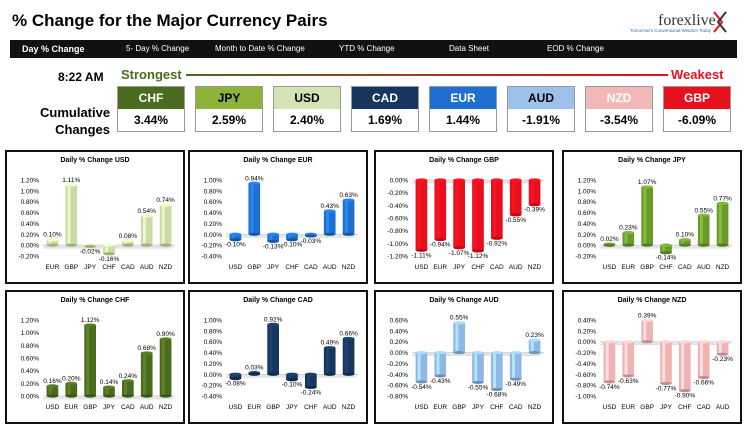 The height and width of the screenshot is (432, 747). Describe the element at coordinates (329, 206) in the screenshot. I see `data-label: 0.43%` at that location.